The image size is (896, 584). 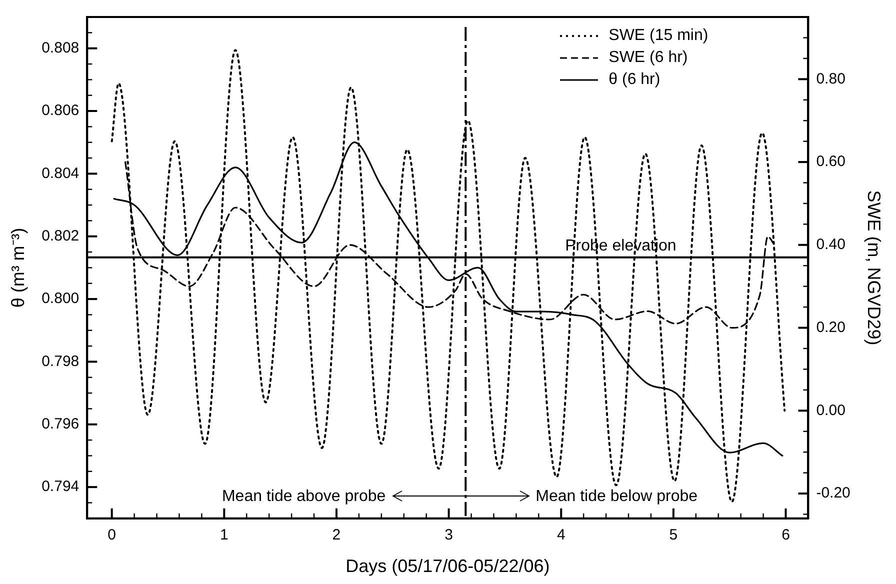 What do you see at coordinates (831, 161) in the screenshot?
I see `y2-tick-label: 0.60` at bounding box center [831, 161].